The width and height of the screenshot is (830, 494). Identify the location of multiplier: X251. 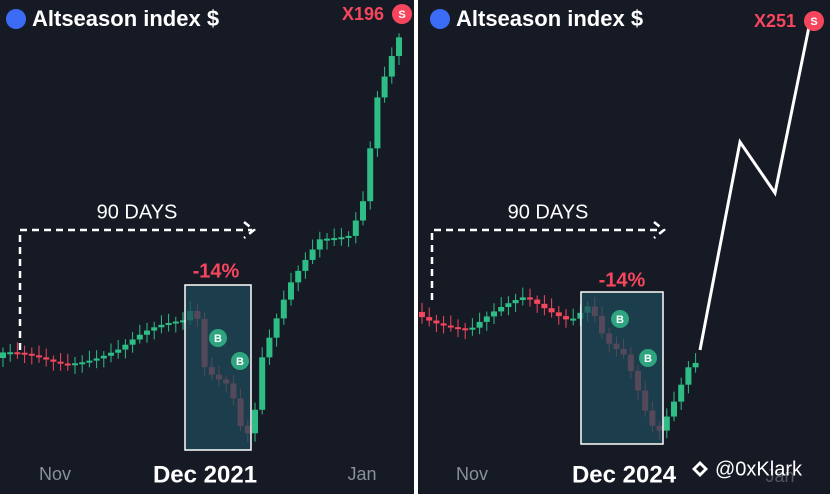
(775, 21).